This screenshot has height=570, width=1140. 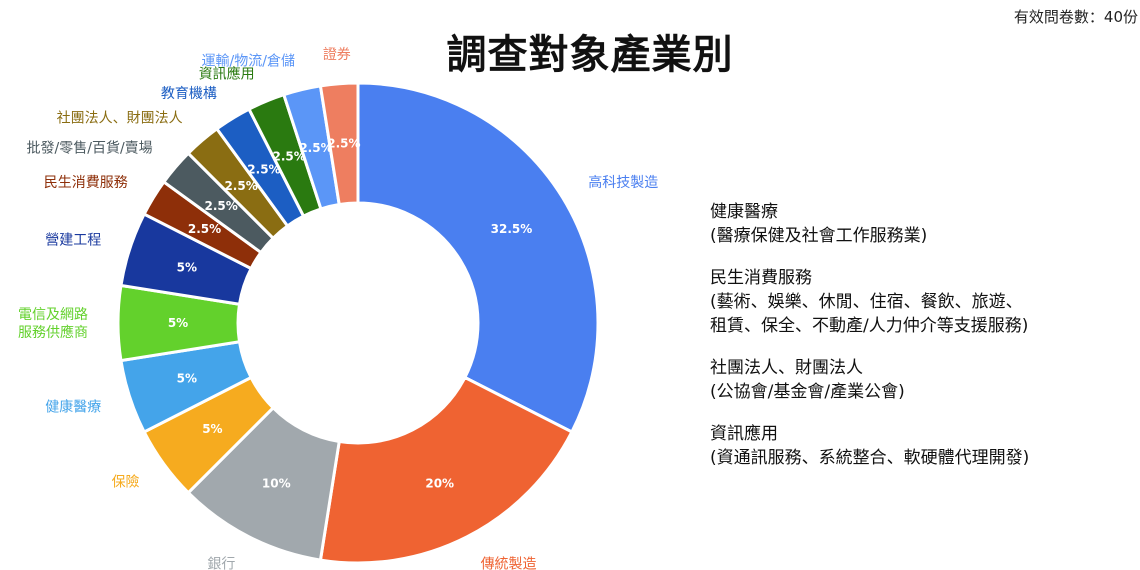 What do you see at coordinates (86, 183) in the screenshot?
I see `category-label-8: 民生消費服務` at bounding box center [86, 183].